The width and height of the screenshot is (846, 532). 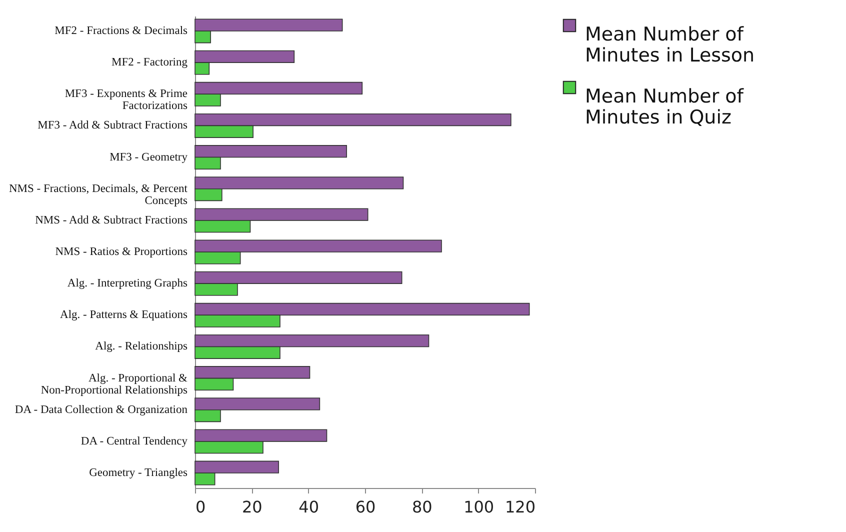 I want to click on y-tick-label: DA - Central Tendency, so click(x=134, y=441).